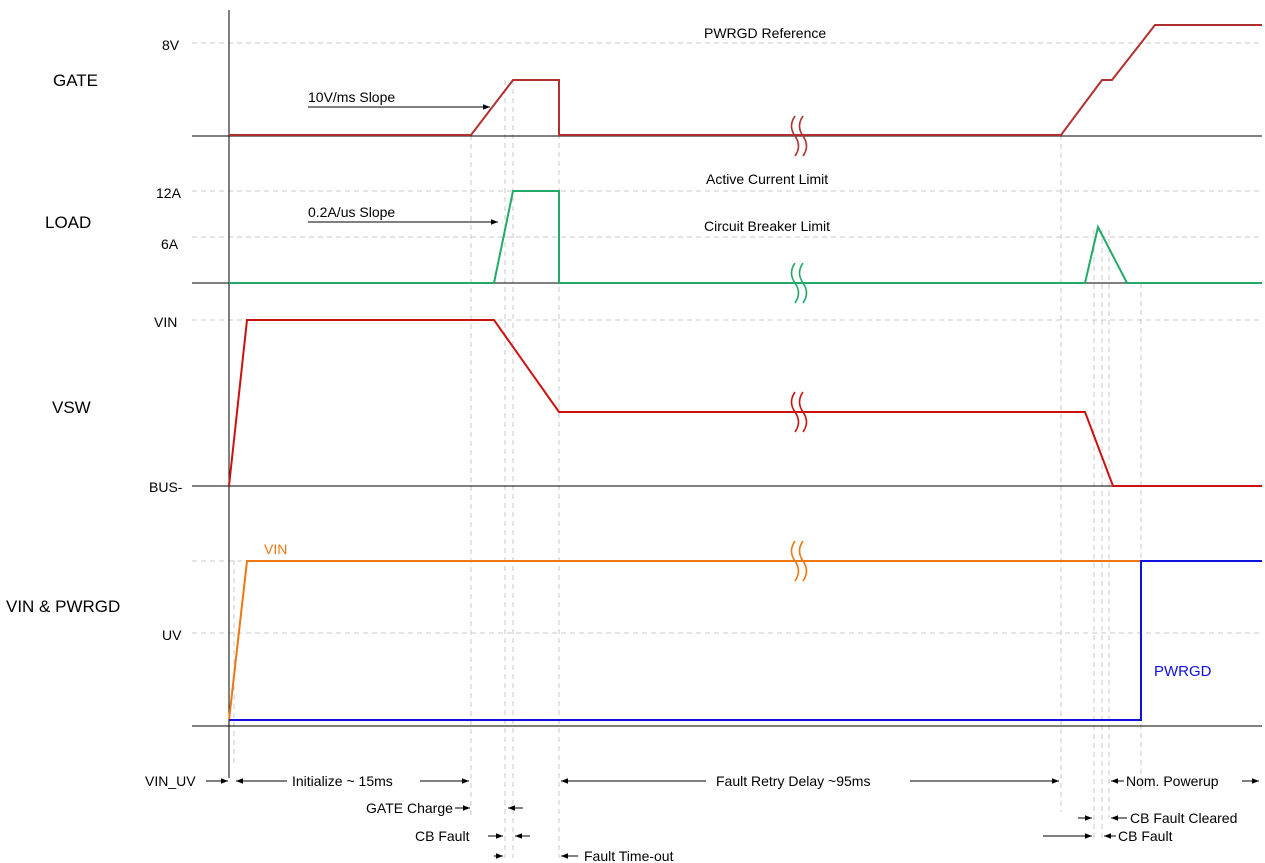  I want to click on timing-row-2: GATE Charge CB Fault Cleared, so click(801, 813).